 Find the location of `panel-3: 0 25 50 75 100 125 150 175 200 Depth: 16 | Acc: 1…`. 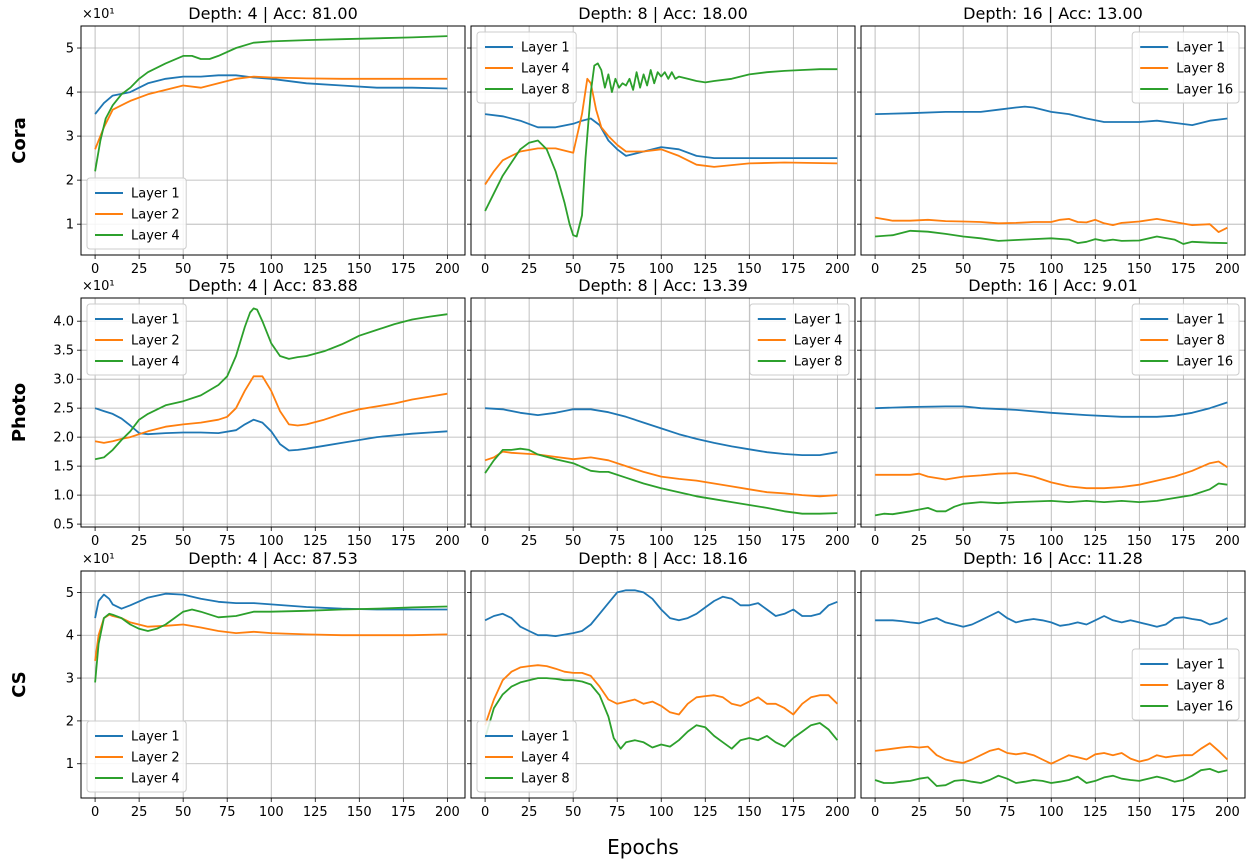

panel-3: 0 25 50 75 100 125 150 175 200 Depth: 16 | Acc: 1… is located at coordinates (1051, 140).